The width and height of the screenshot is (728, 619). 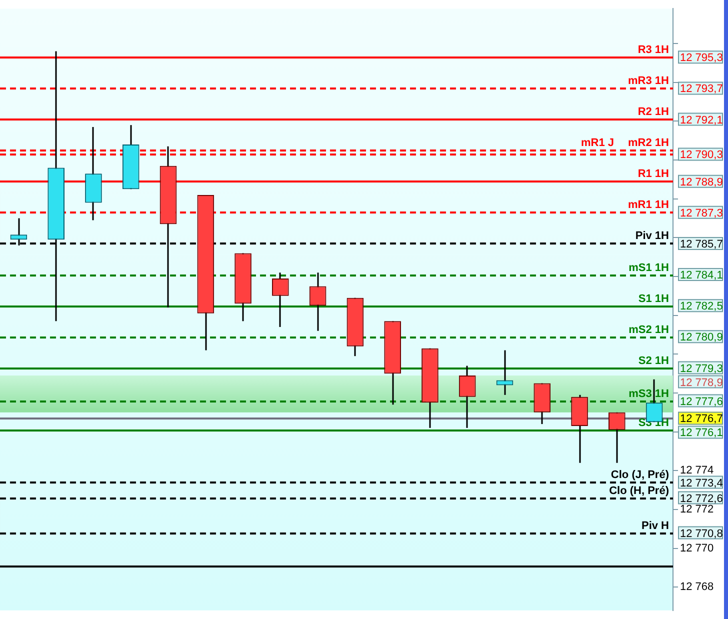 I want to click on ref-line-label: mR1 1H, so click(x=649, y=205).